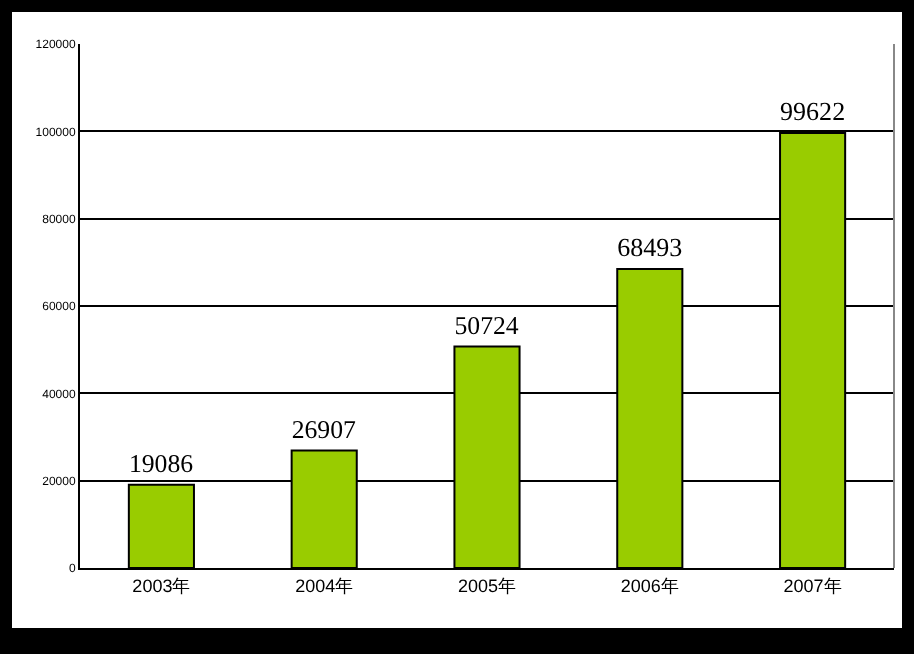  I want to click on x-tick-label: 2004年, so click(324, 585).